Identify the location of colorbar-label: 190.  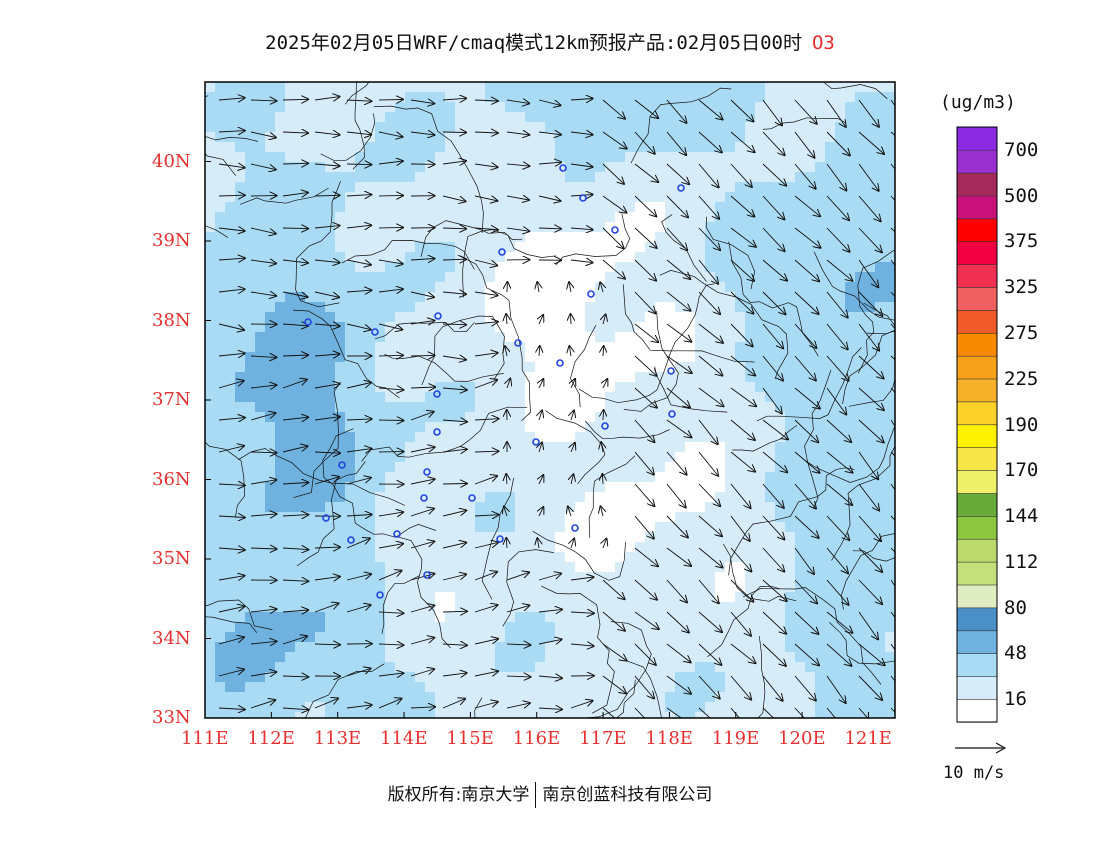
(1021, 424).